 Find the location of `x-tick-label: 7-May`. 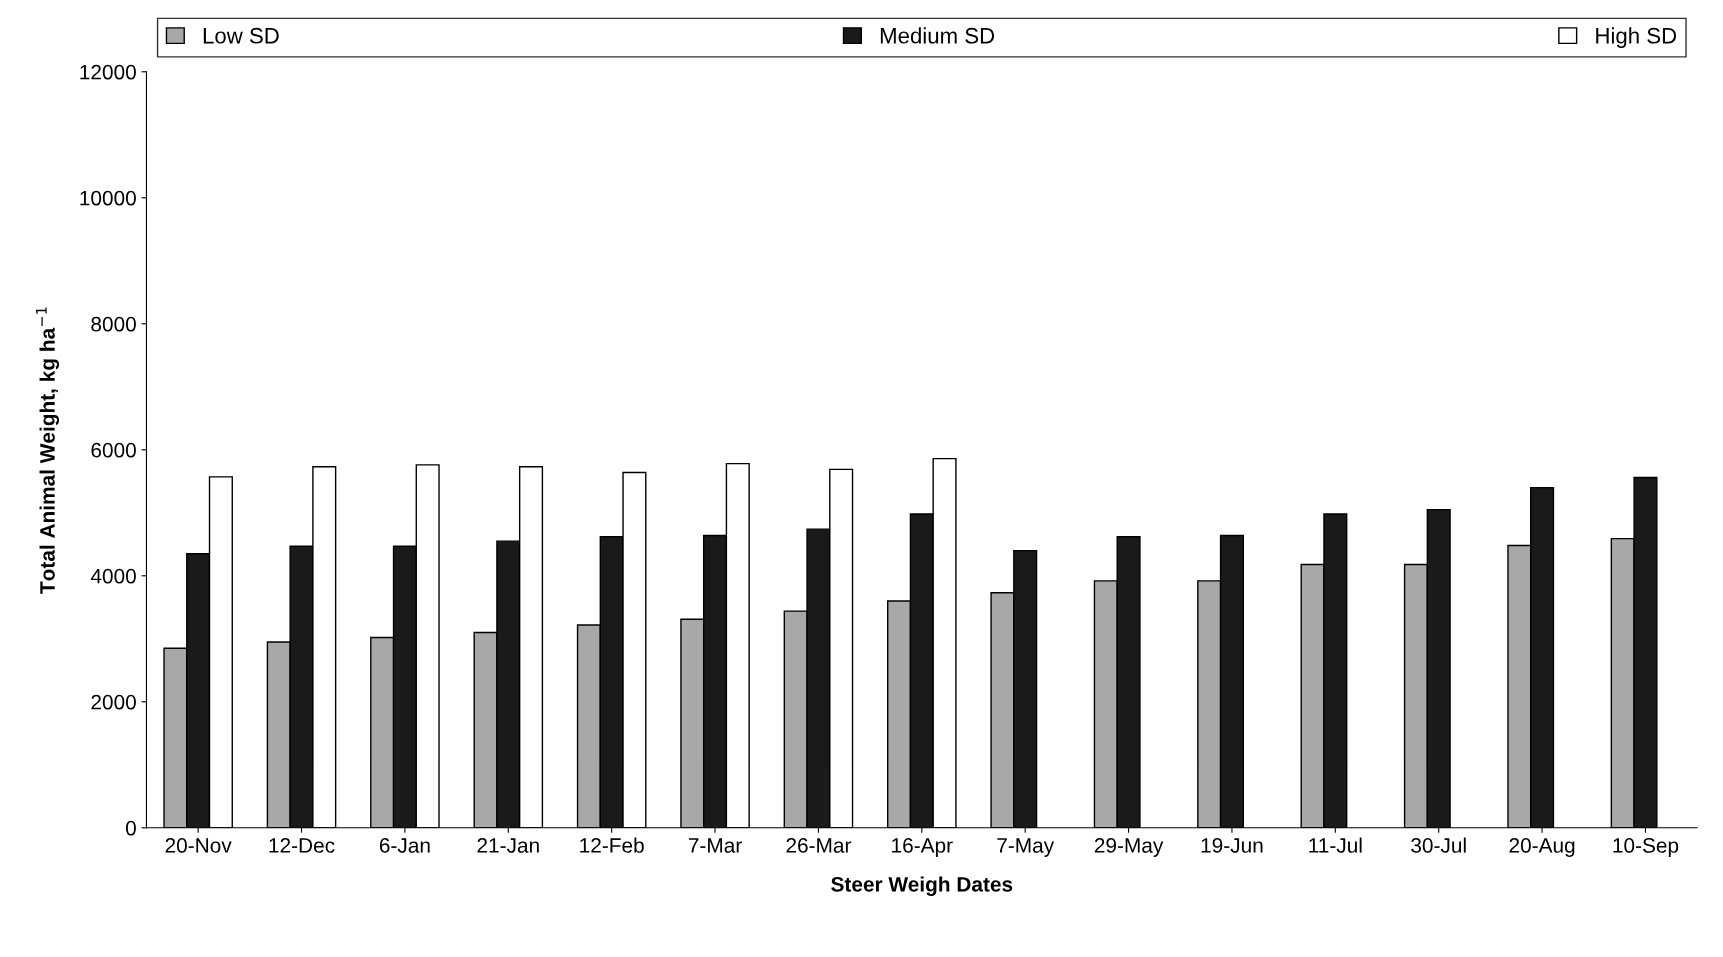

x-tick-label: 7-May is located at coordinates (1026, 847).